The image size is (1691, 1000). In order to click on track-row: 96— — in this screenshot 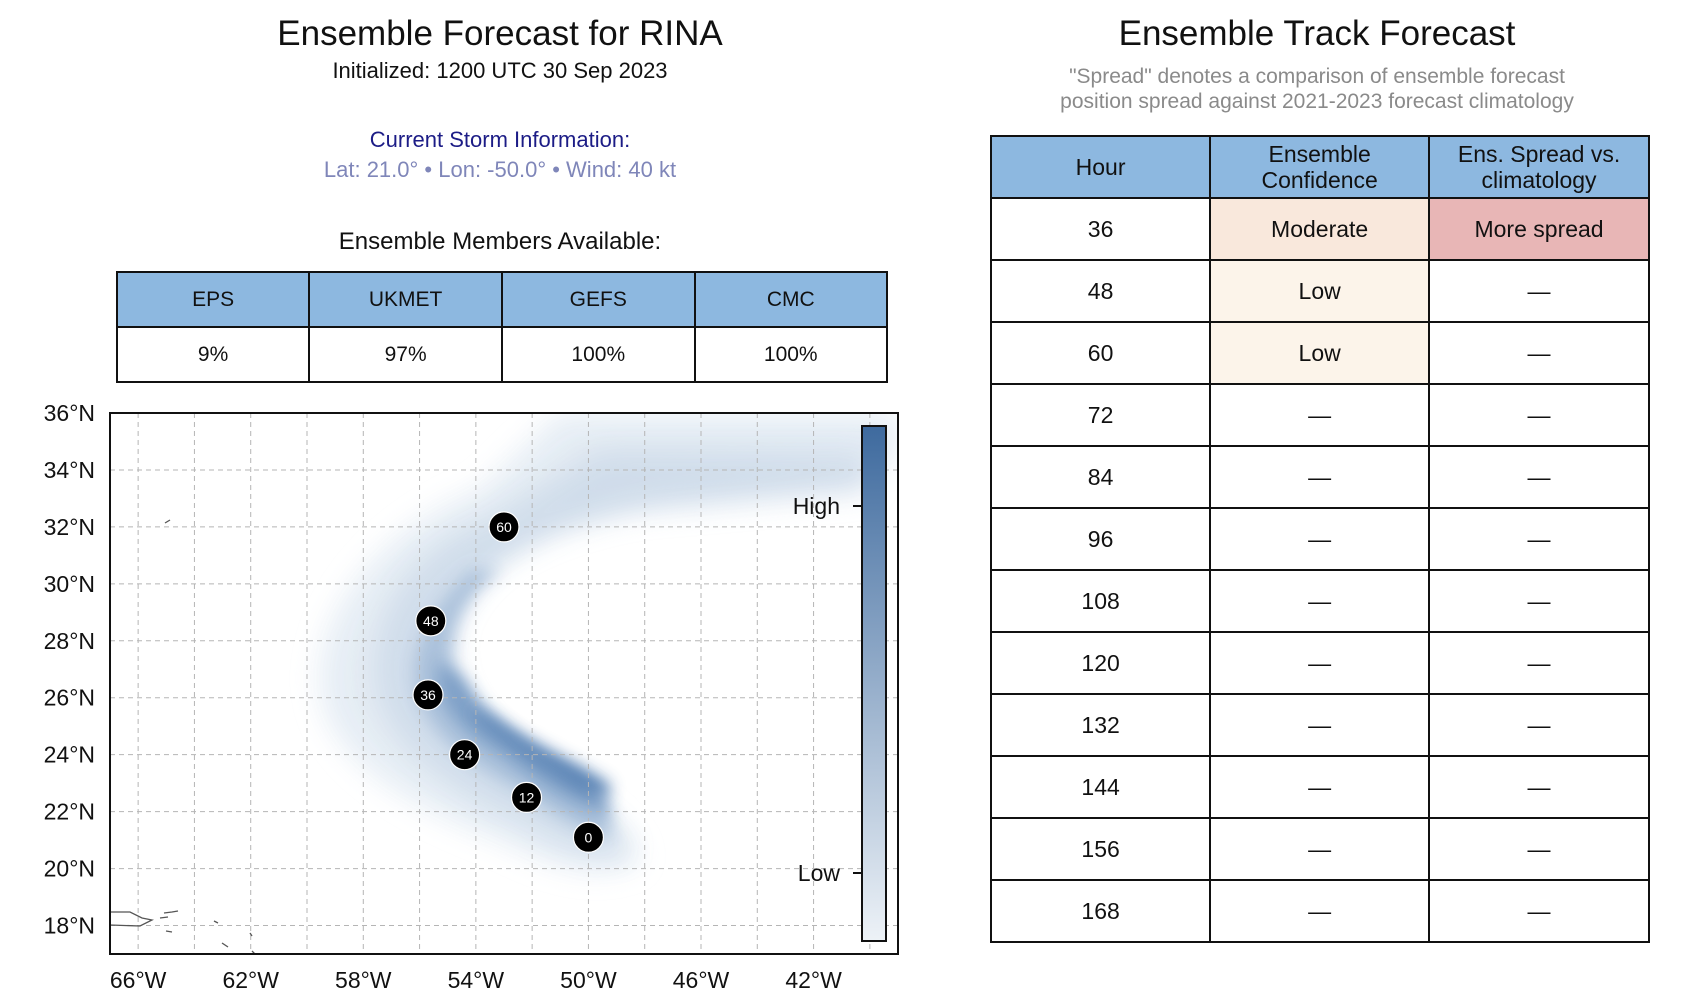, I will do `click(1319, 539)`.